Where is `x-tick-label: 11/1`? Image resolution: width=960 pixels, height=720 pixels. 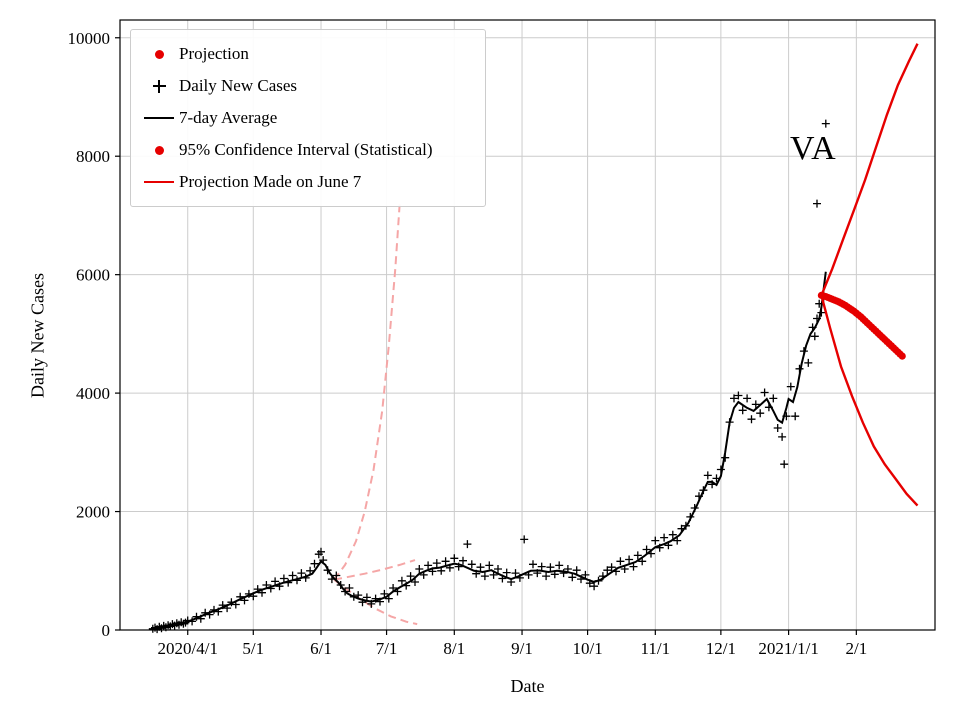 x-tick-label: 11/1 is located at coordinates (656, 648).